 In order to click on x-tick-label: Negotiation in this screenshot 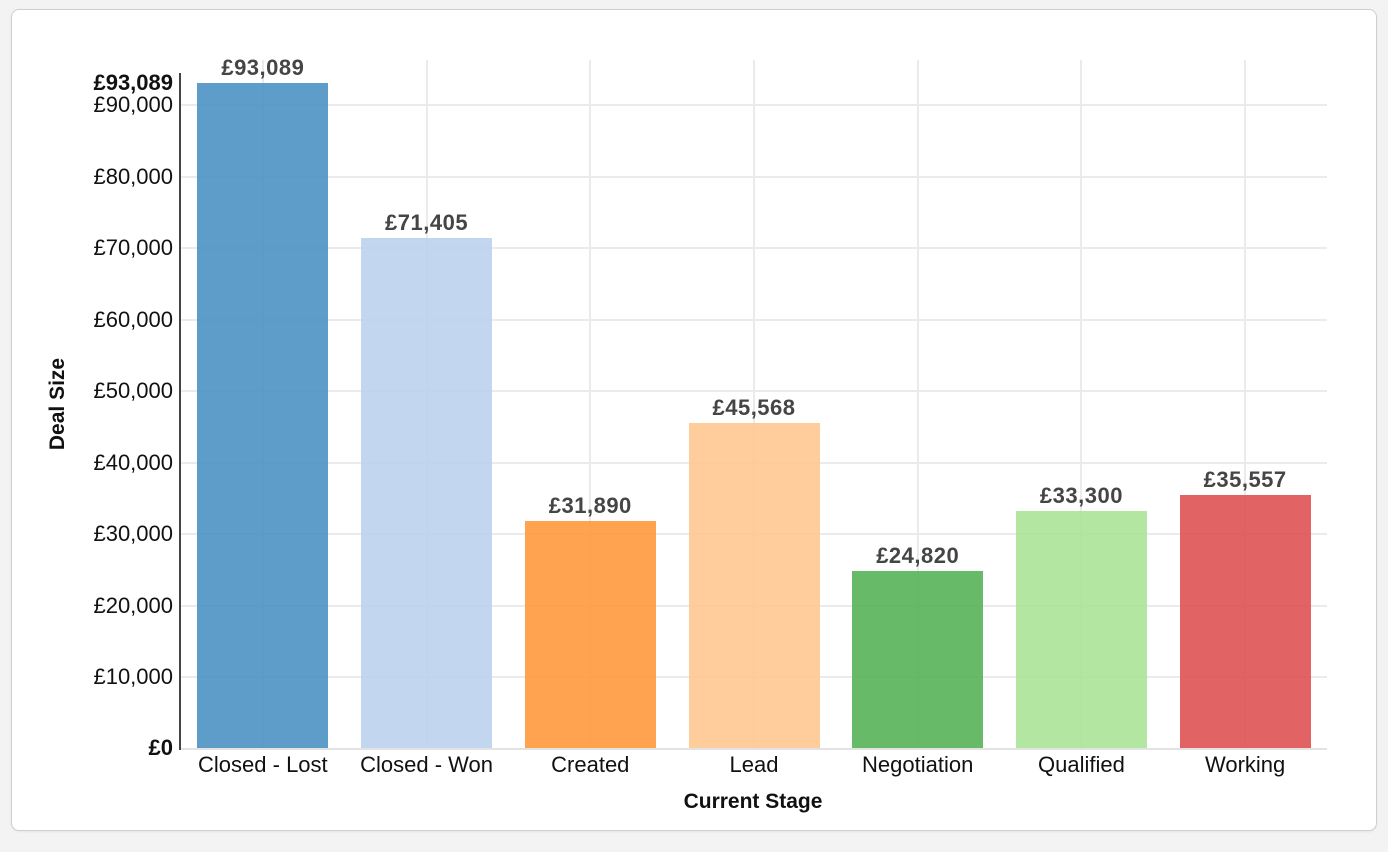, I will do `click(918, 764)`.